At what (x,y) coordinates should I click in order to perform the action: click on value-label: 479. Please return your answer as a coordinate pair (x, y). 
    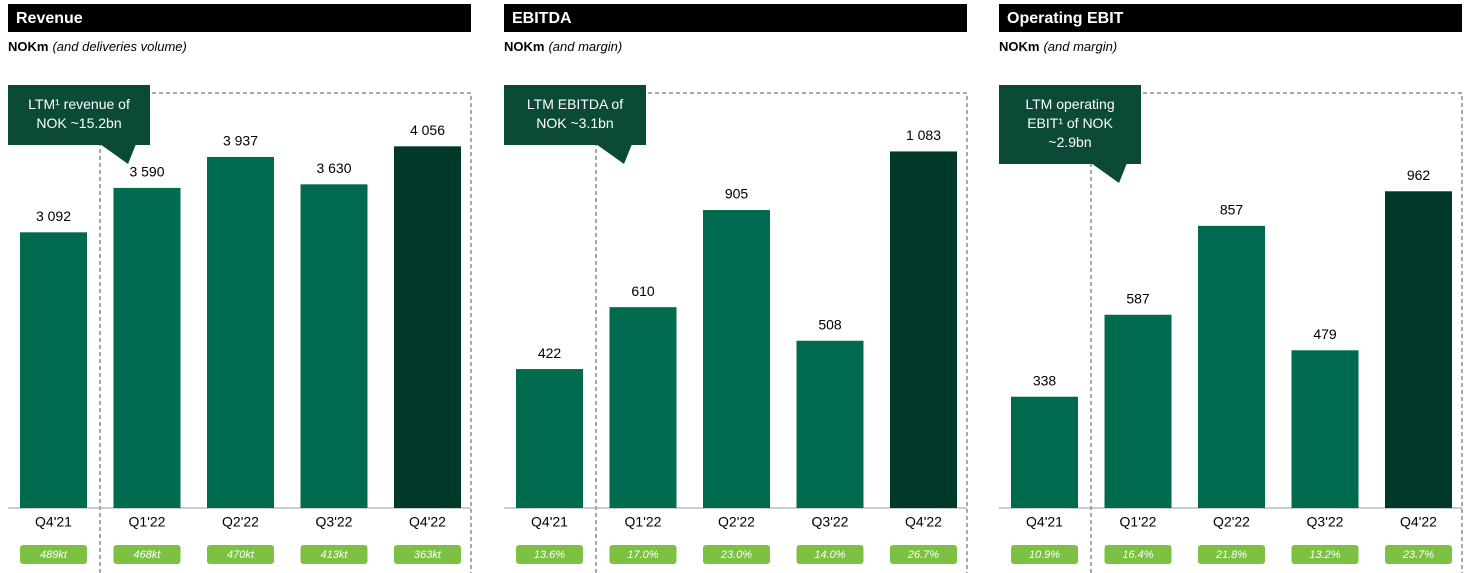
    Looking at the image, I should click on (1325, 334).